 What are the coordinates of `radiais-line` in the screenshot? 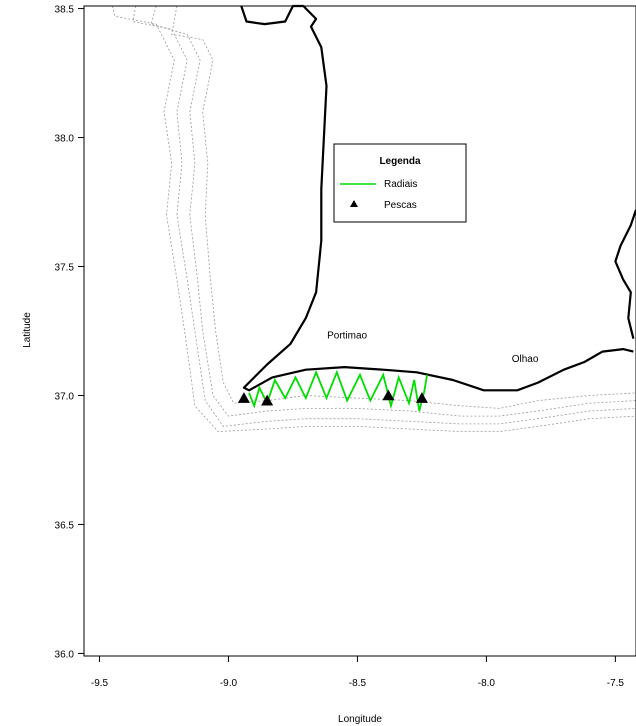 It's located at (338, 390).